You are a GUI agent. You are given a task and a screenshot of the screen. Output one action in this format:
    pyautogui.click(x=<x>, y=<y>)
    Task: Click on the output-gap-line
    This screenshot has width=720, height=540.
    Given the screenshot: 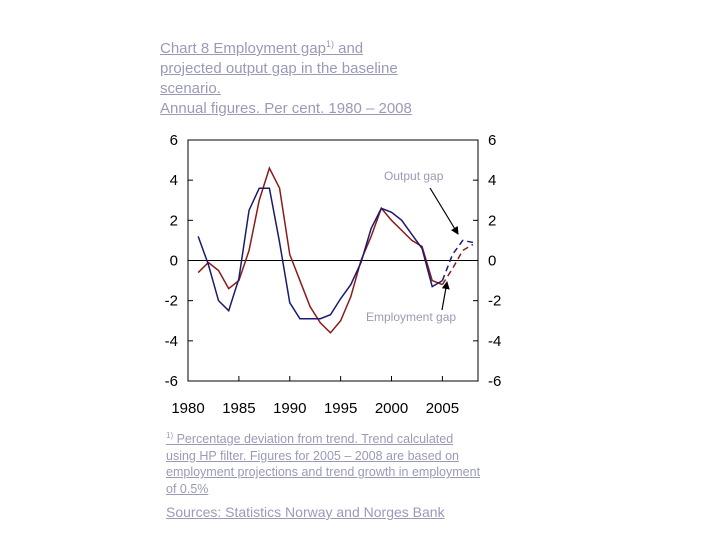 What is the action you would take?
    pyautogui.click(x=320, y=250)
    